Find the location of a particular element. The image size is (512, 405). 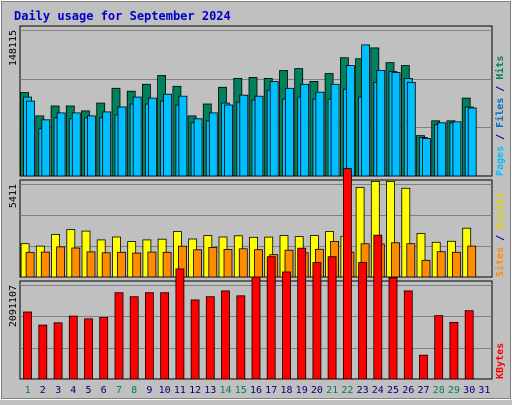

day-label-25: 25 is located at coordinates (393, 390).